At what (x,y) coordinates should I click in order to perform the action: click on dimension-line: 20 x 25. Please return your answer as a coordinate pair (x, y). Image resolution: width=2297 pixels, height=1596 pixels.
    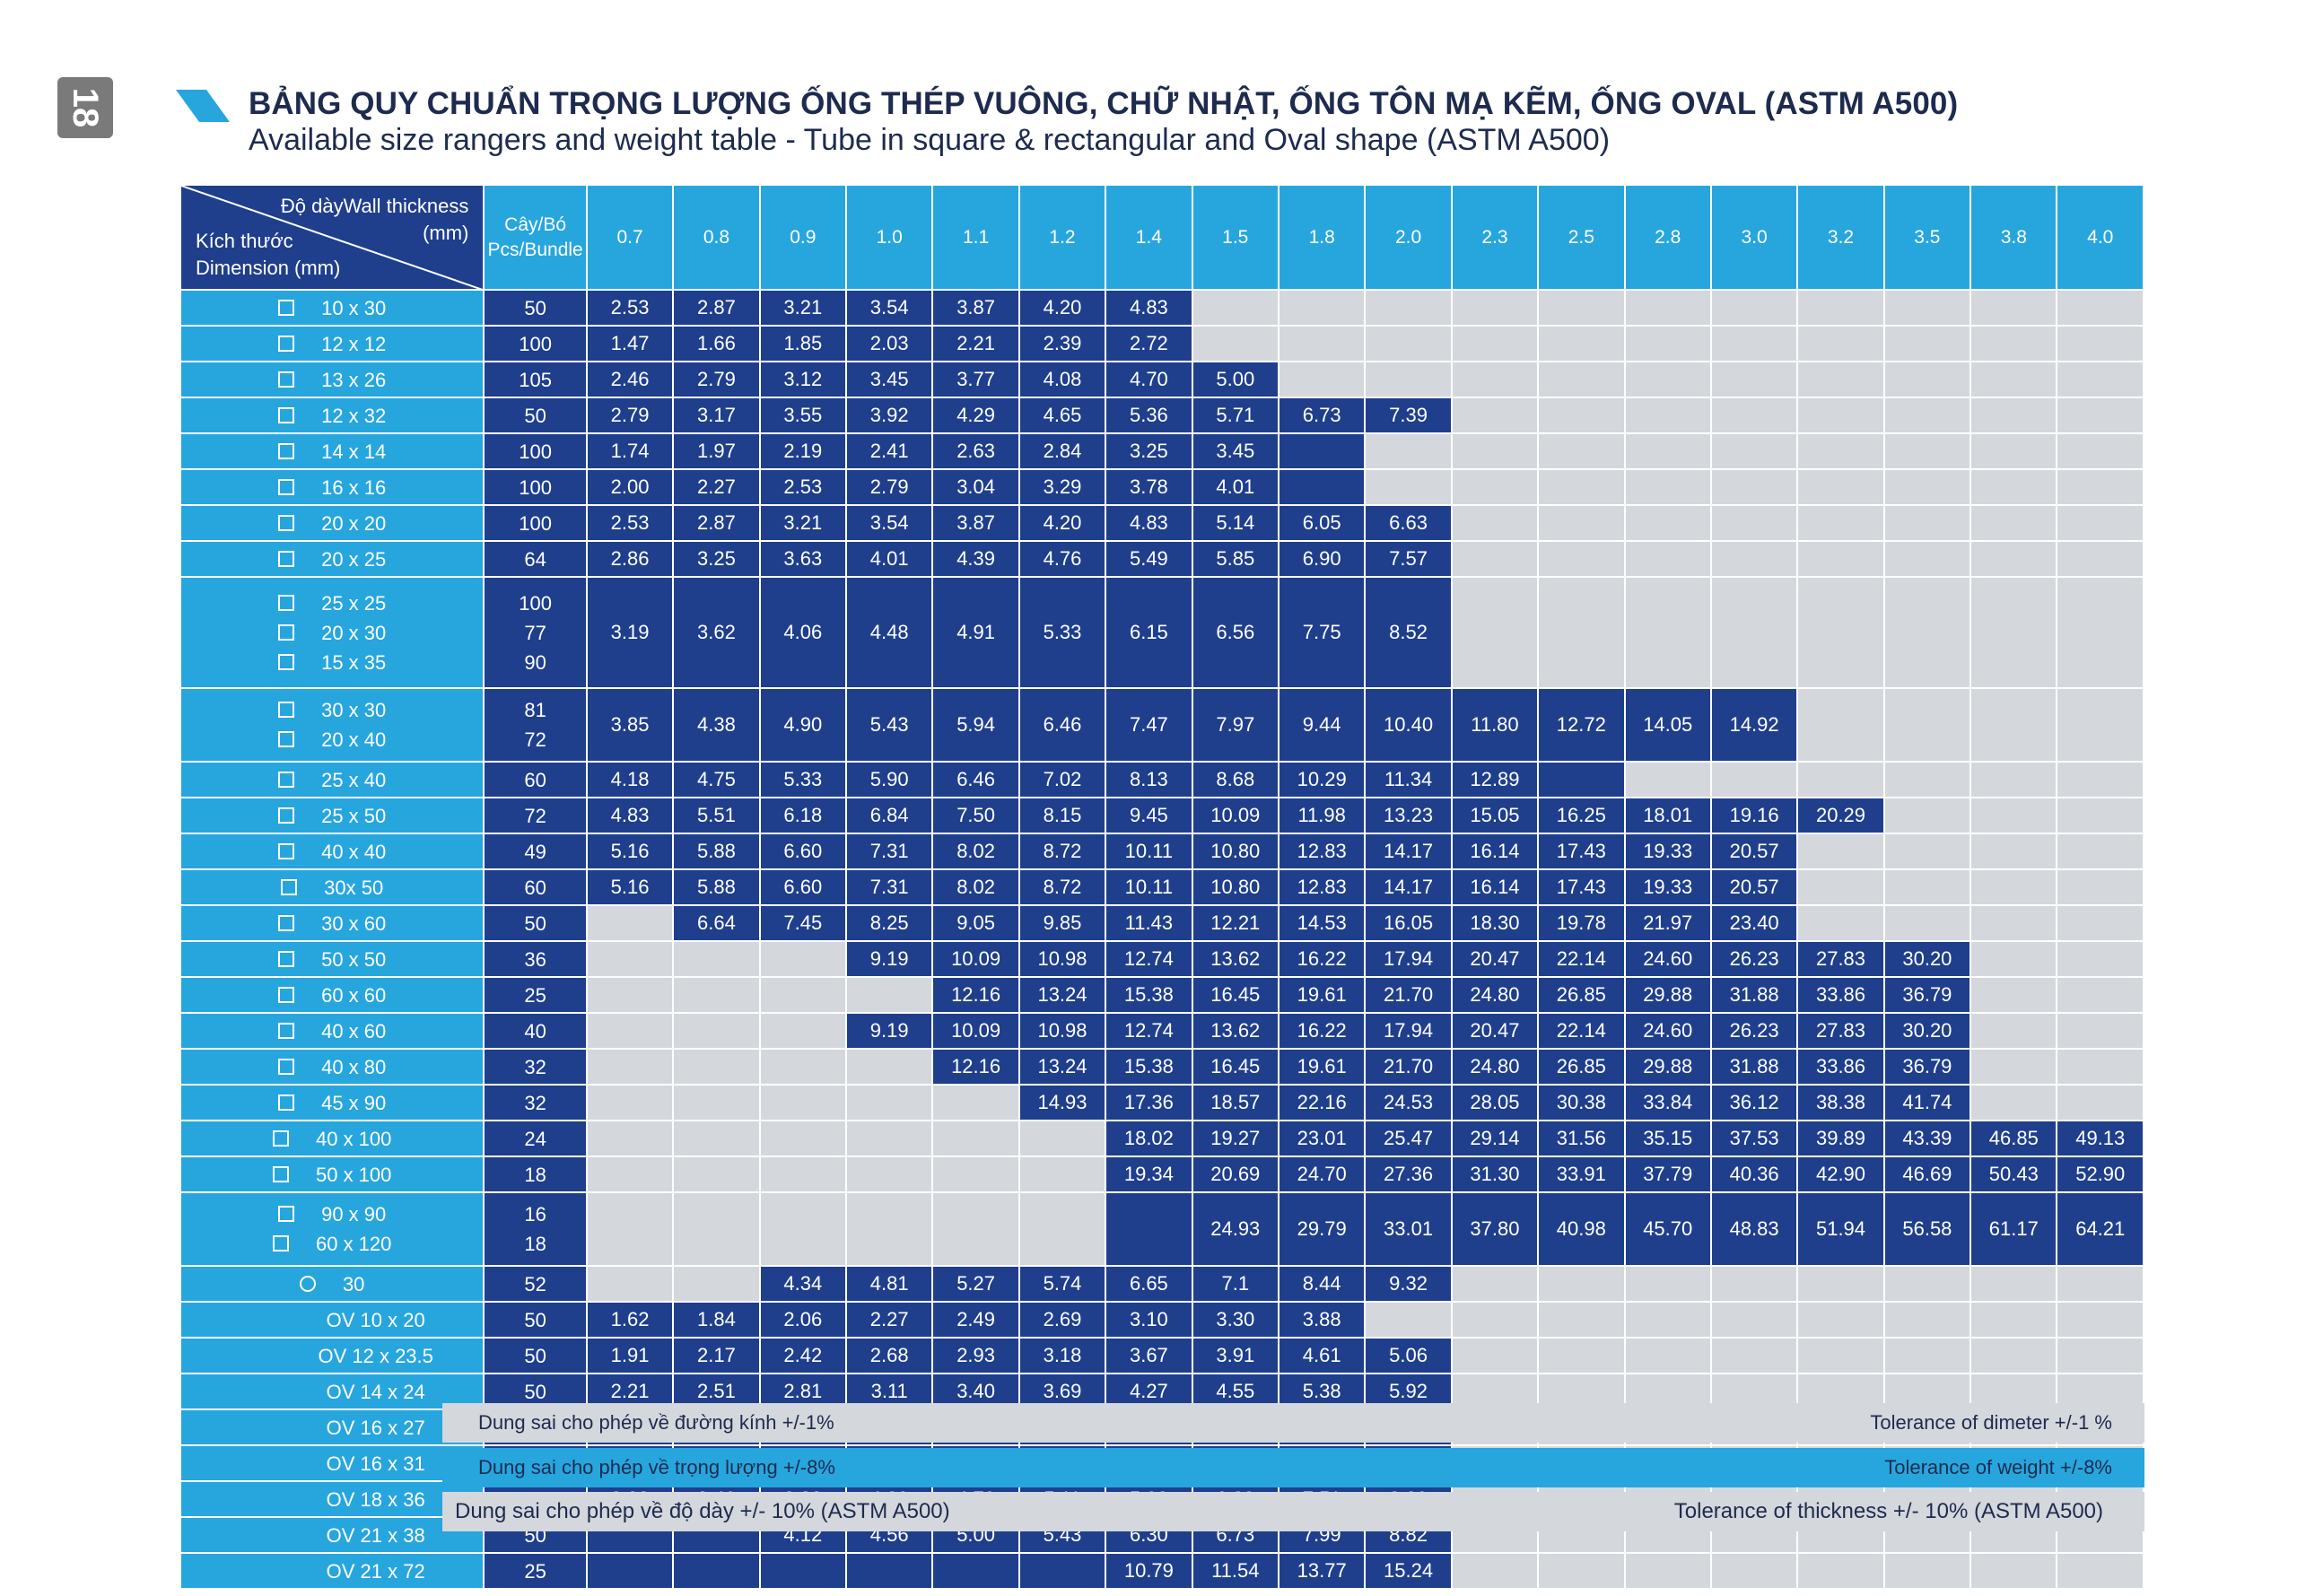
    Looking at the image, I should click on (331, 559).